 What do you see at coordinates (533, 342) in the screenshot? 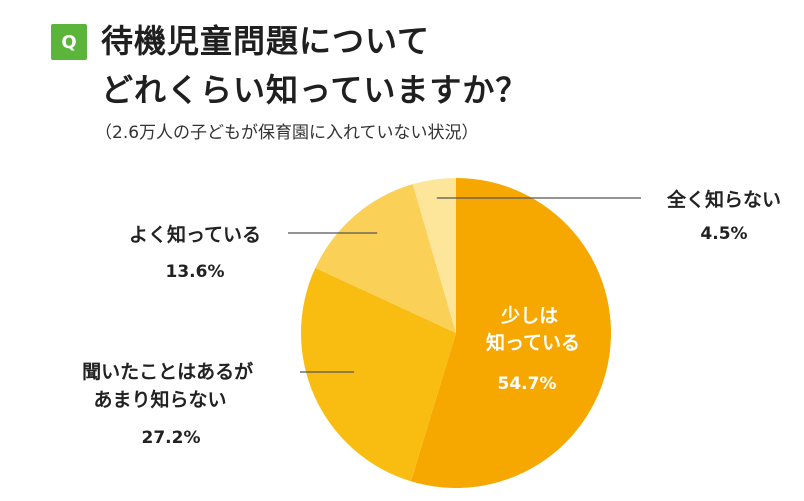
I see `slice-label-somewhat-know-line2: 知っている` at bounding box center [533, 342].